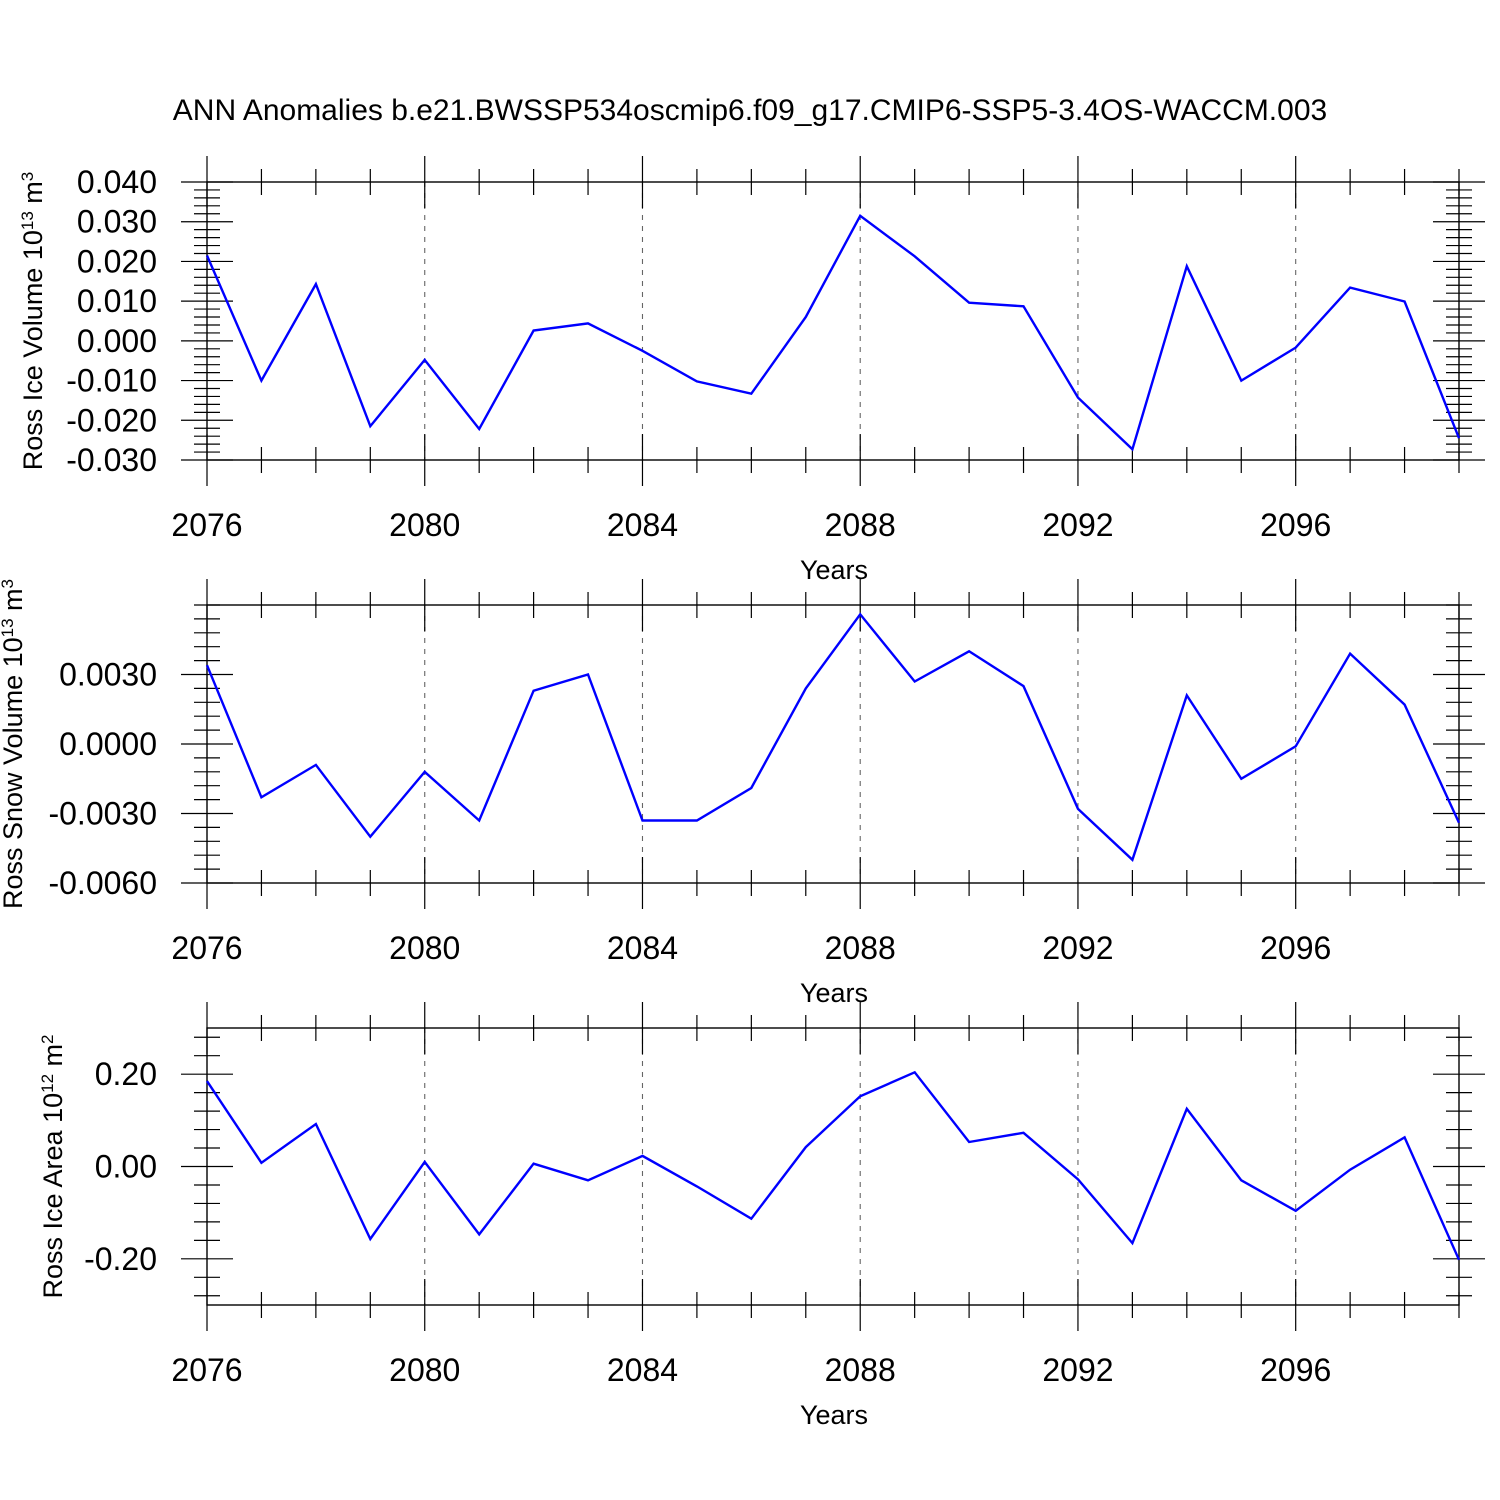  Describe the element at coordinates (33, 350) in the screenshot. I see `y-axis-label-text: Ross Ice Volume 10` at that location.